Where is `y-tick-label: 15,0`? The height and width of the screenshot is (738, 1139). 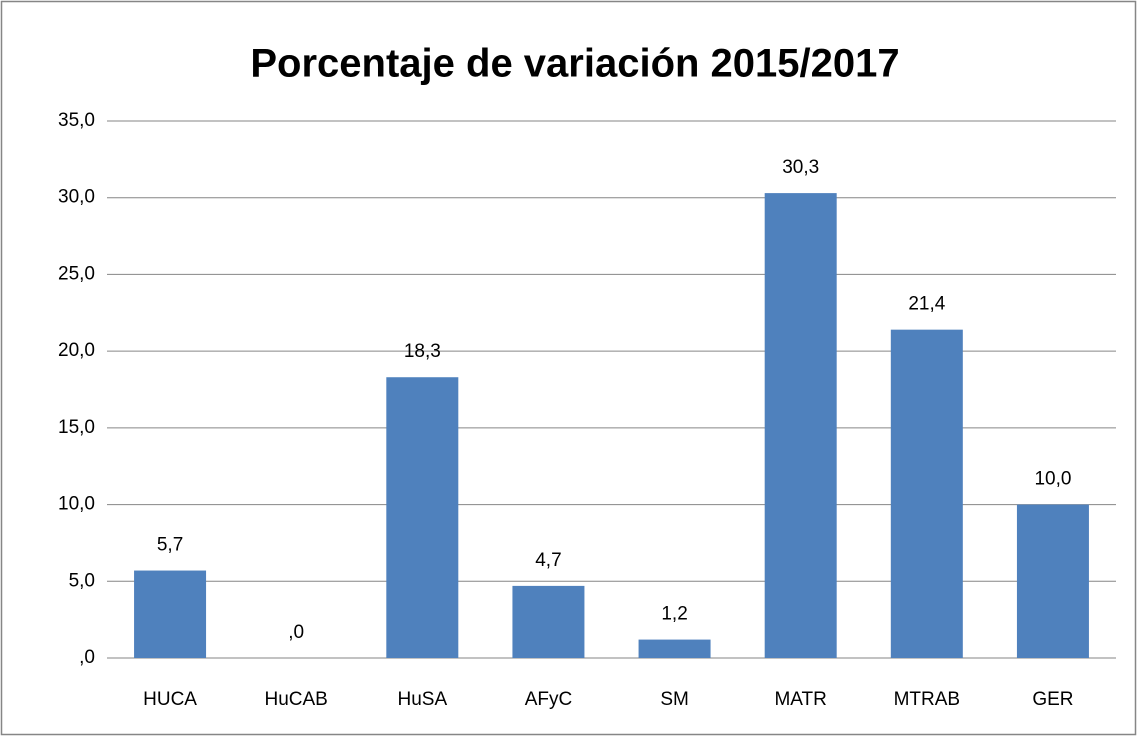 y-tick-label: 15,0 is located at coordinates (76, 427).